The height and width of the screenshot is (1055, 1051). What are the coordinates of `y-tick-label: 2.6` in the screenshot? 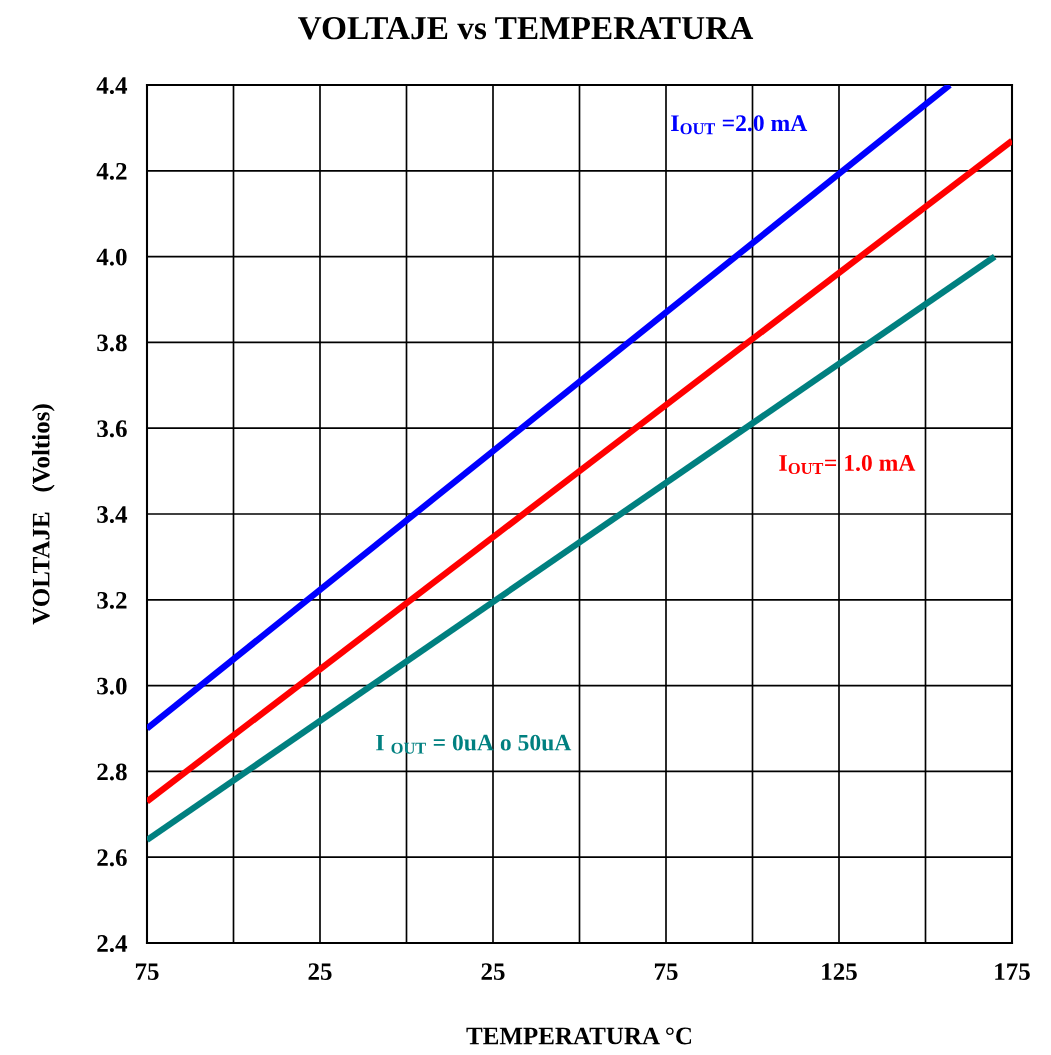 It's located at (112, 858).